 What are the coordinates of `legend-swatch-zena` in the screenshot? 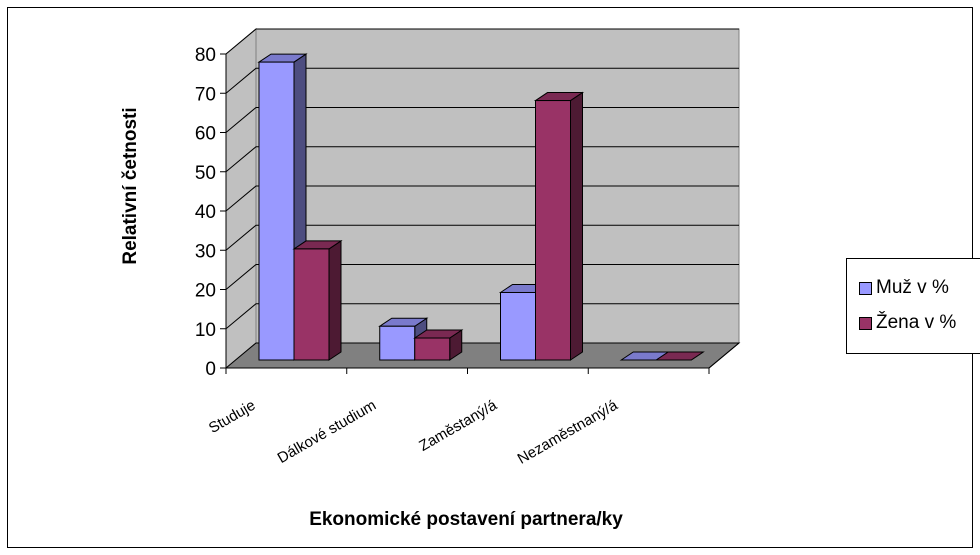 It's located at (865, 323).